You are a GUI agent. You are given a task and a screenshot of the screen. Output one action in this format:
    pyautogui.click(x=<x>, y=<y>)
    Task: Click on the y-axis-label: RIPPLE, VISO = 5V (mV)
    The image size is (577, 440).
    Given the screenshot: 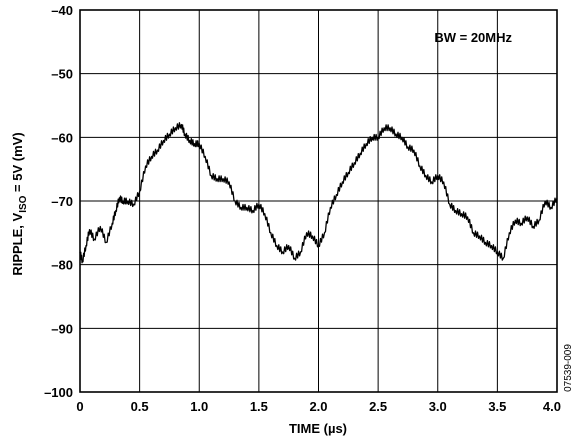 What is the action you would take?
    pyautogui.click(x=19, y=203)
    